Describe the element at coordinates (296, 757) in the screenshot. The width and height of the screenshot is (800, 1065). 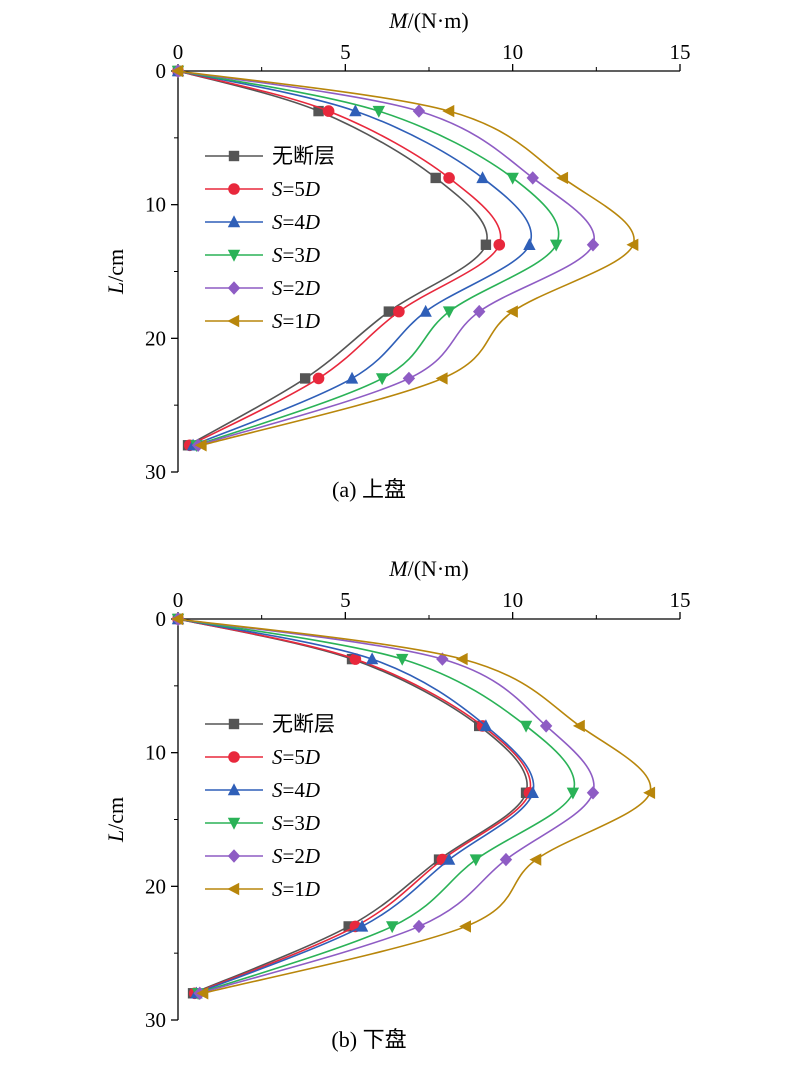
I see `legend-label: S=5D` at that location.